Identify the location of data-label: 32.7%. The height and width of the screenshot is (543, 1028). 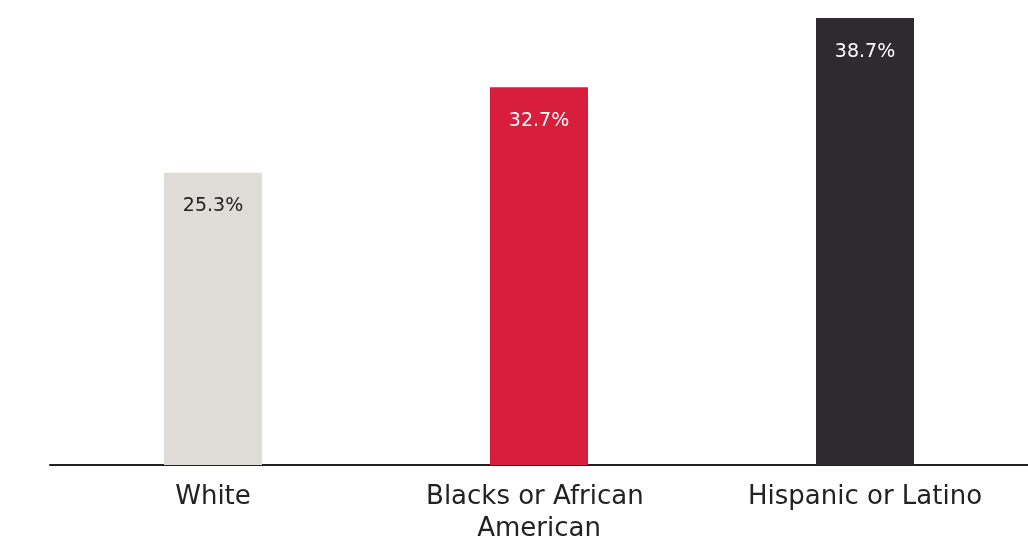
(539, 118).